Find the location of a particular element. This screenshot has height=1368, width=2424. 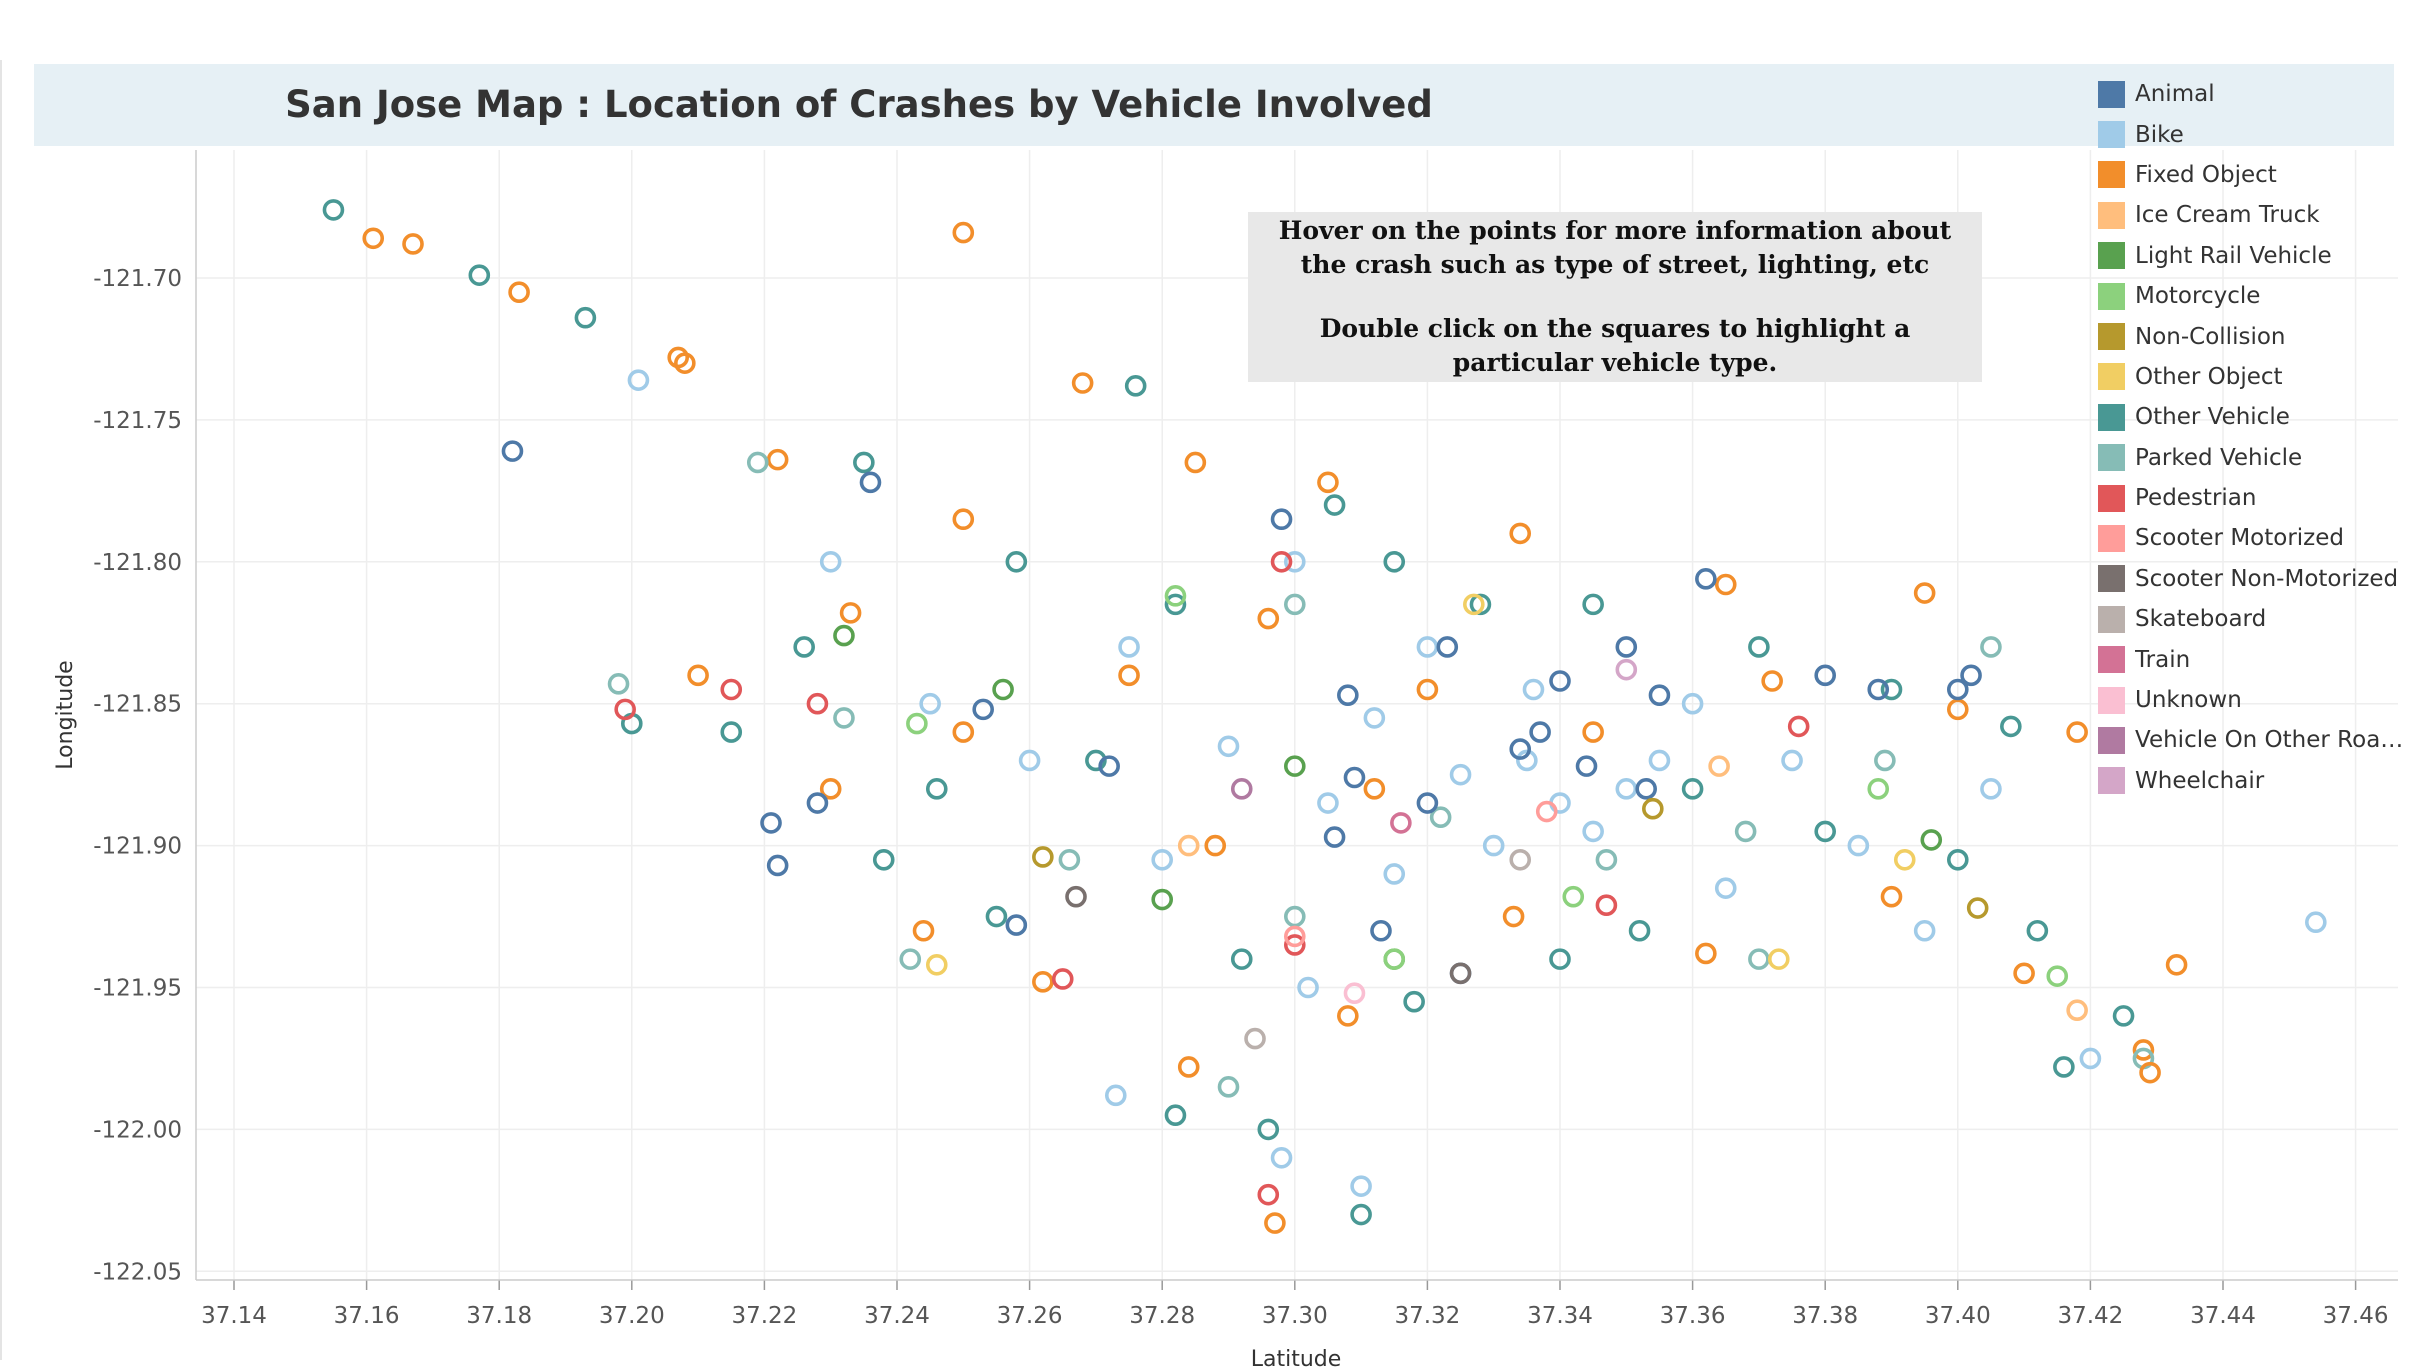

legend-item: Scooter Motorized is located at coordinates (2258, 538).